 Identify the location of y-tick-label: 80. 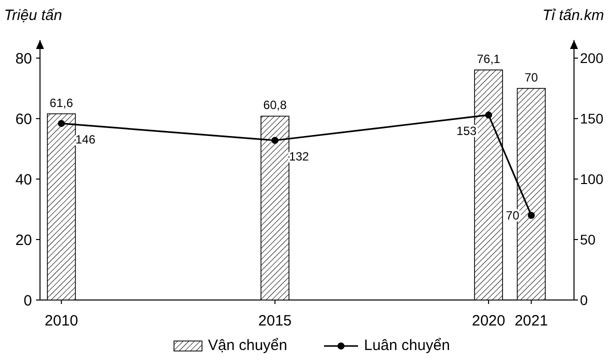
(23, 59).